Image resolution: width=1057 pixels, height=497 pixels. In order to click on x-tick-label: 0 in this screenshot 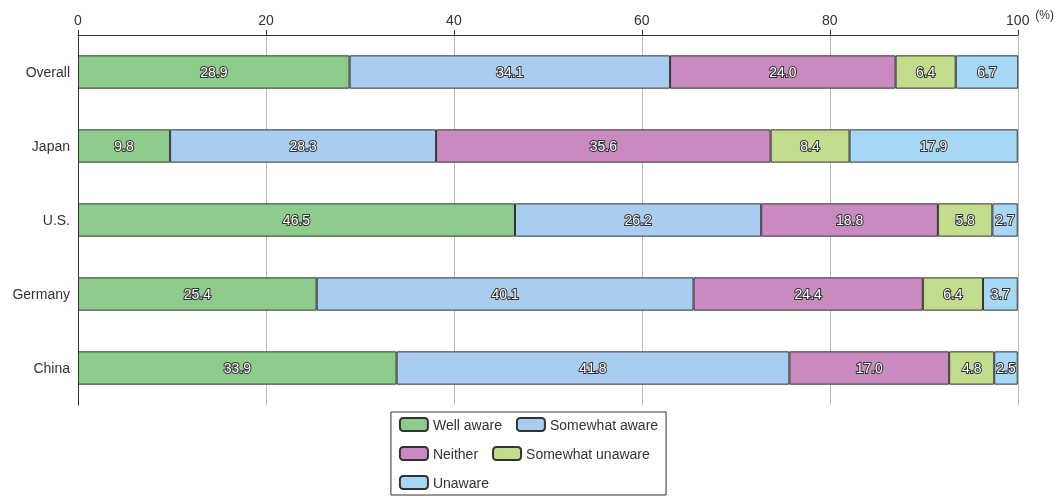, I will do `click(78, 20)`.